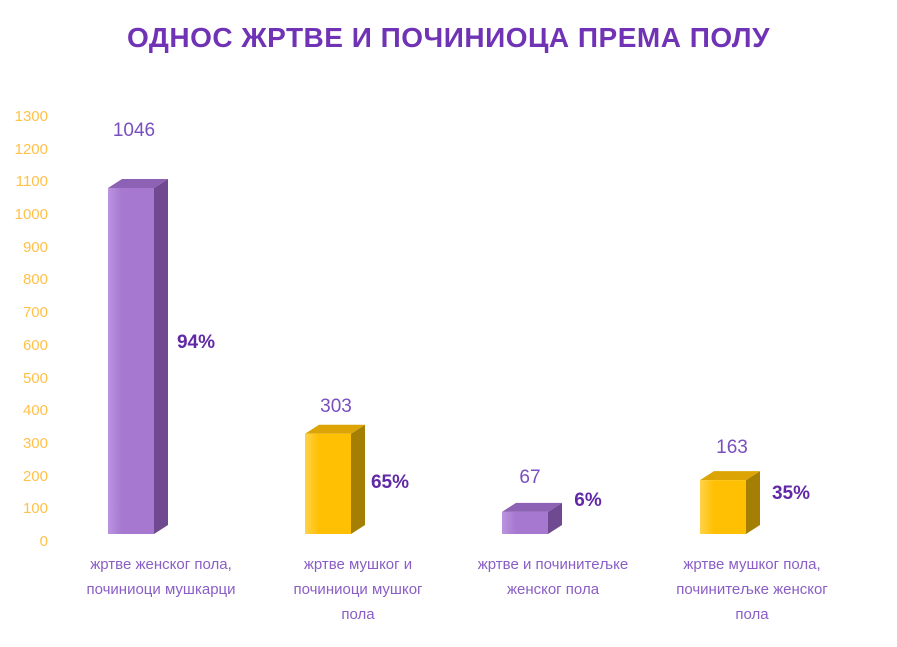 Image resolution: width=897 pixels, height=647 pixels. What do you see at coordinates (31, 149) in the screenshot?
I see `y-axis-tick-label: 1200` at bounding box center [31, 149].